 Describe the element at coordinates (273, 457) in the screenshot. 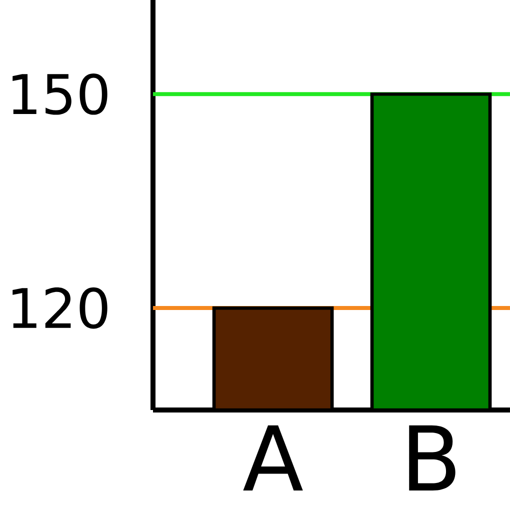

I see `x-tick-label: A` at that location.